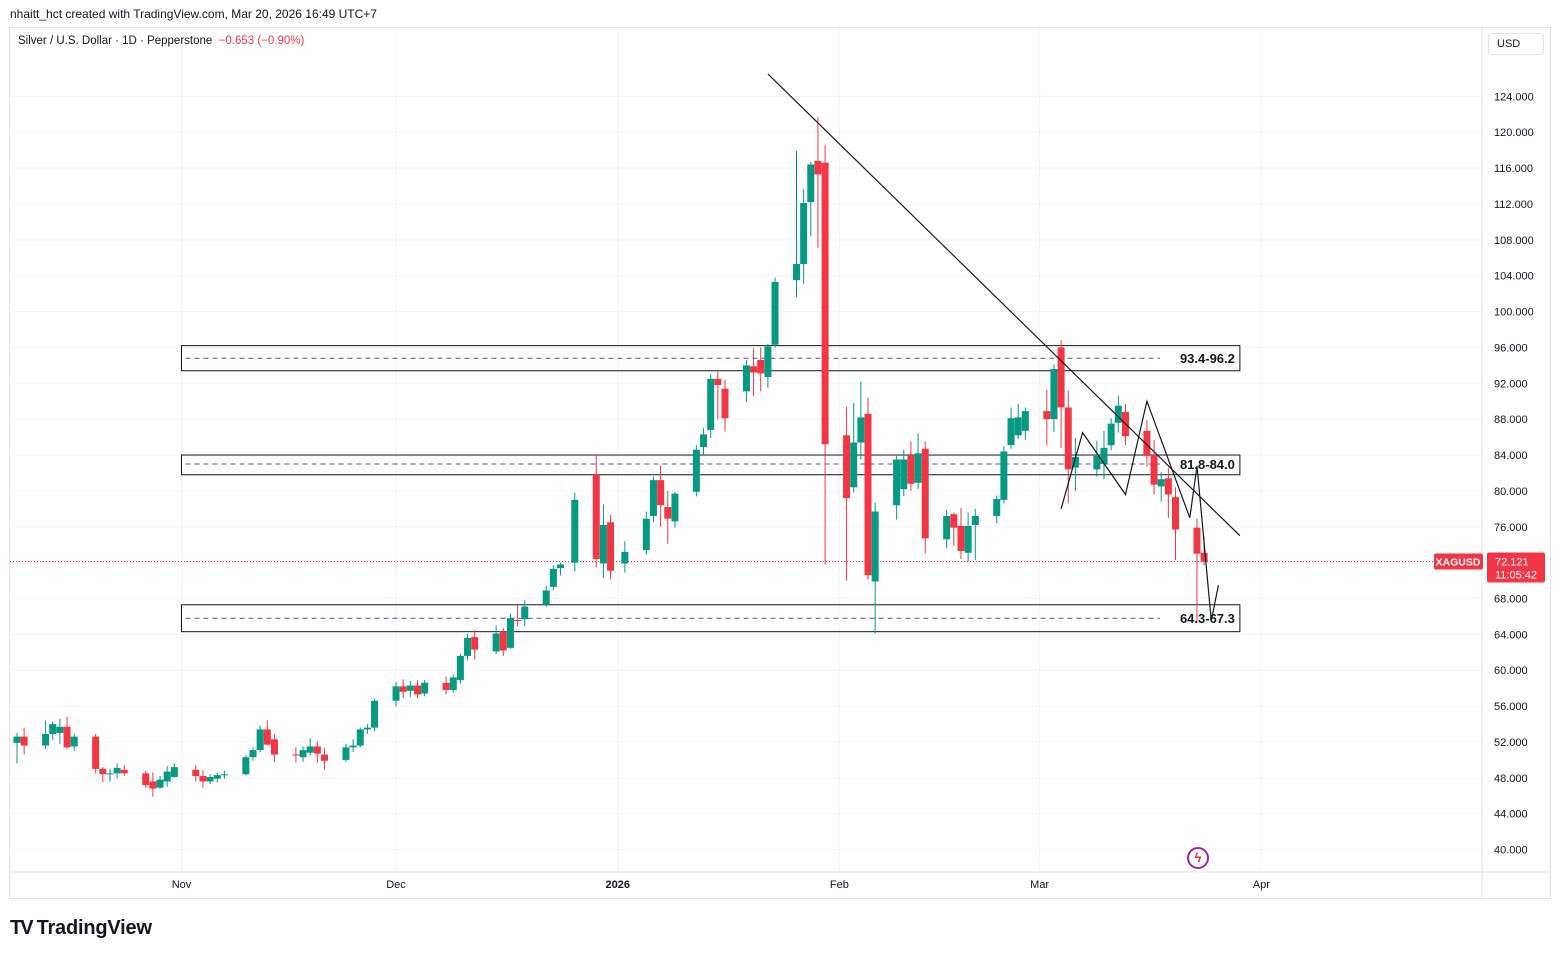 The height and width of the screenshot is (959, 1561). I want to click on pattern-zigzag, so click(1139, 510).